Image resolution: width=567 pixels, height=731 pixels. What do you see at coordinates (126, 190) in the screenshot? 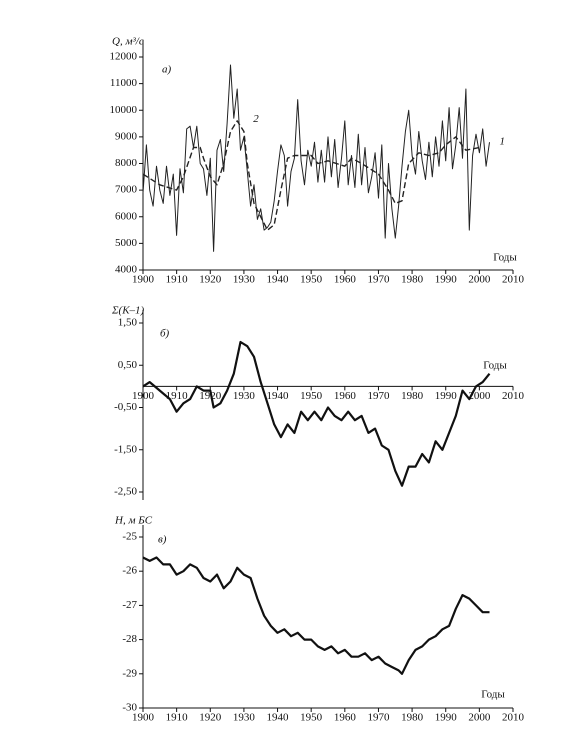
I see `y-tick-label: 7000` at bounding box center [126, 190].